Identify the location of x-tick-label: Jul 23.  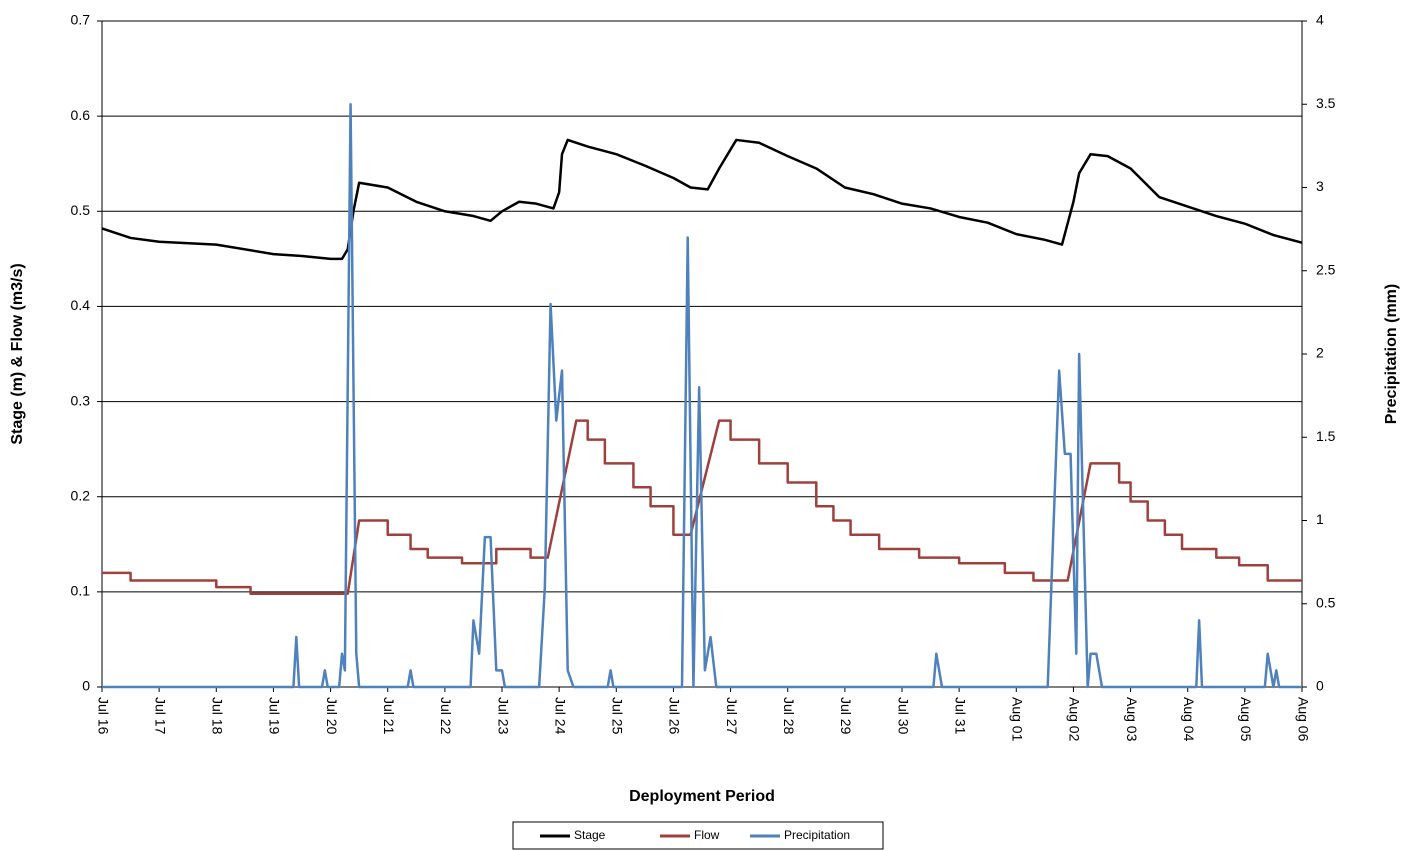
(503, 716).